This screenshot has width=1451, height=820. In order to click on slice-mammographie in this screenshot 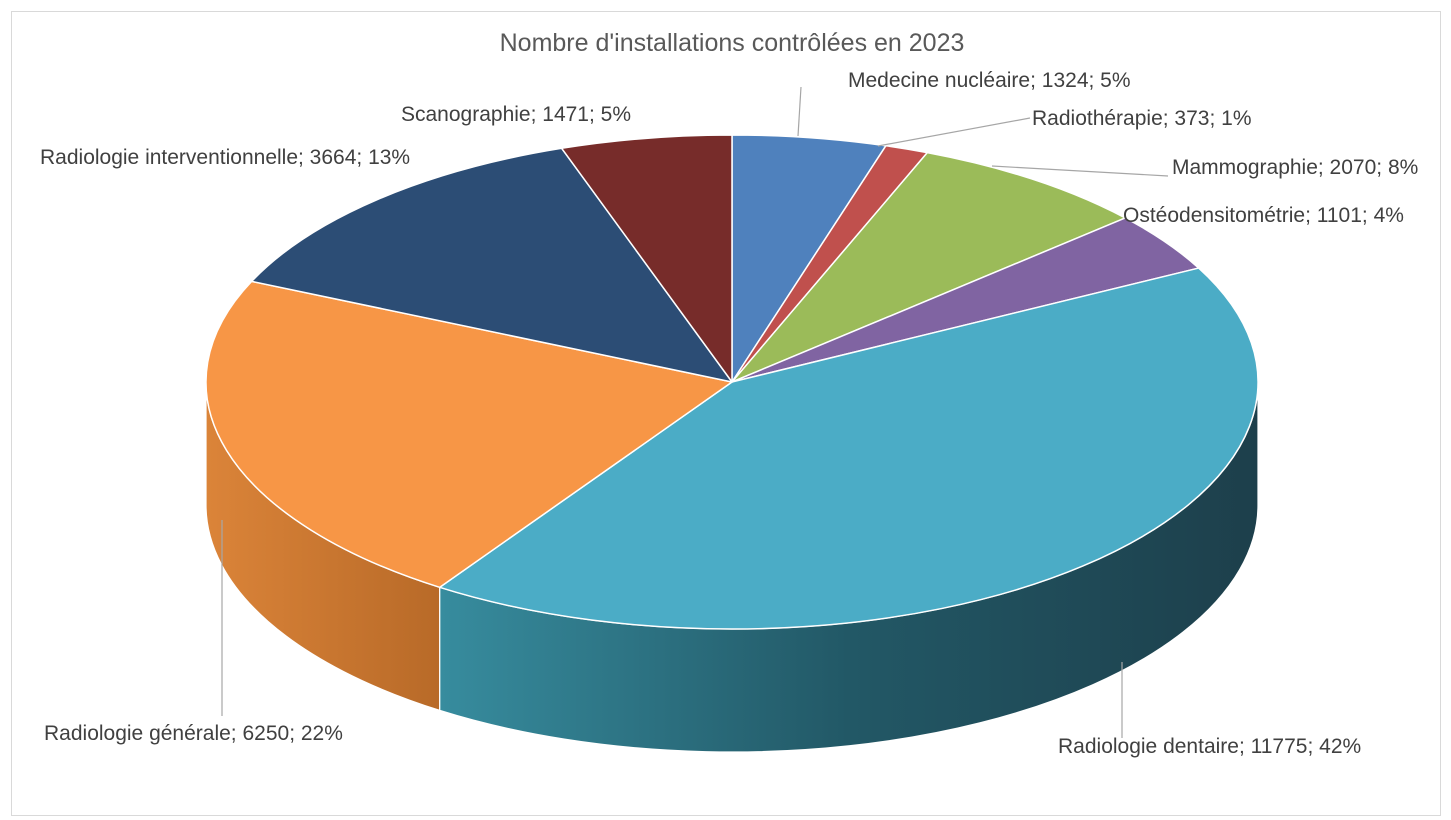, I will do `click(928, 267)`.